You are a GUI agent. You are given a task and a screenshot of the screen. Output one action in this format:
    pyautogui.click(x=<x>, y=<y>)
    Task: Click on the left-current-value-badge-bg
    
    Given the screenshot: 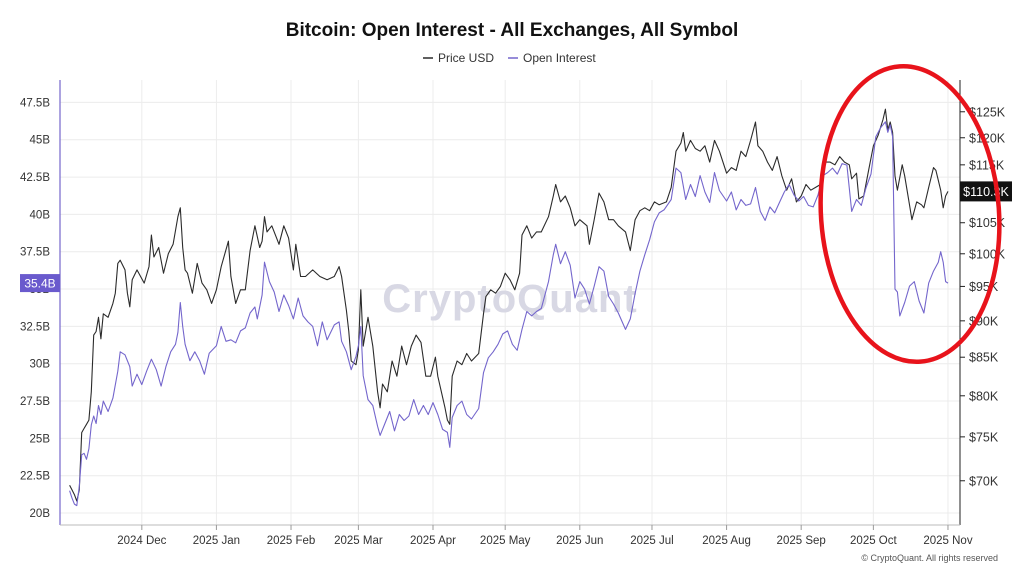 What is the action you would take?
    pyautogui.click(x=40, y=283)
    